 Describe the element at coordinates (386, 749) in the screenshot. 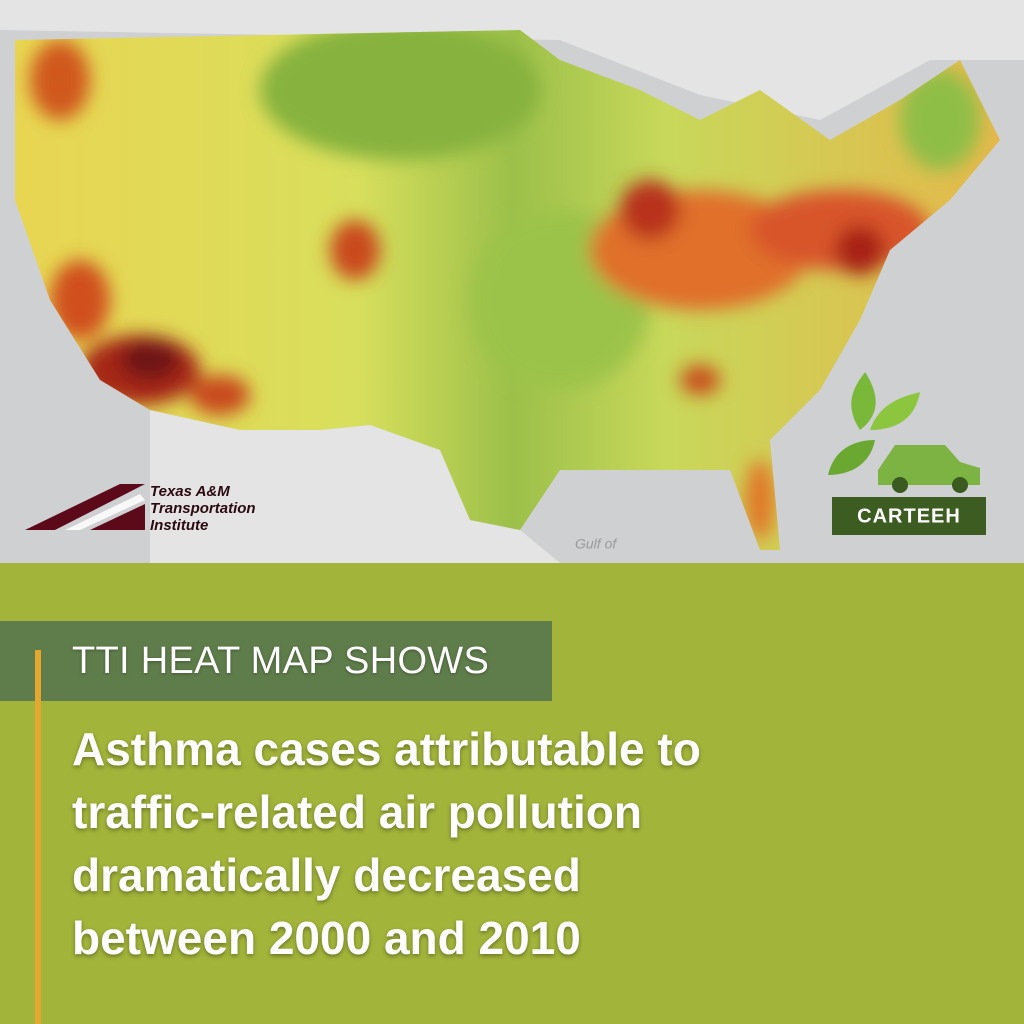

I see `headline-line: Asthma cases attributable to` at that location.